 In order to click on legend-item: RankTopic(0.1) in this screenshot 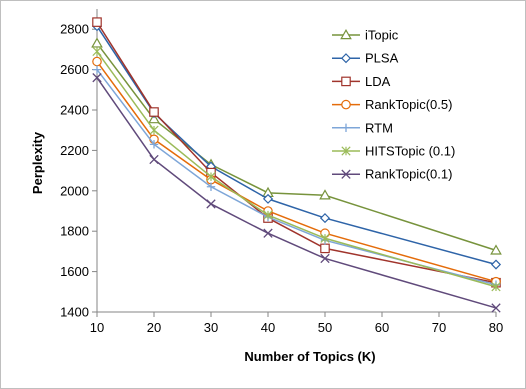, I will do `click(392, 174)`.